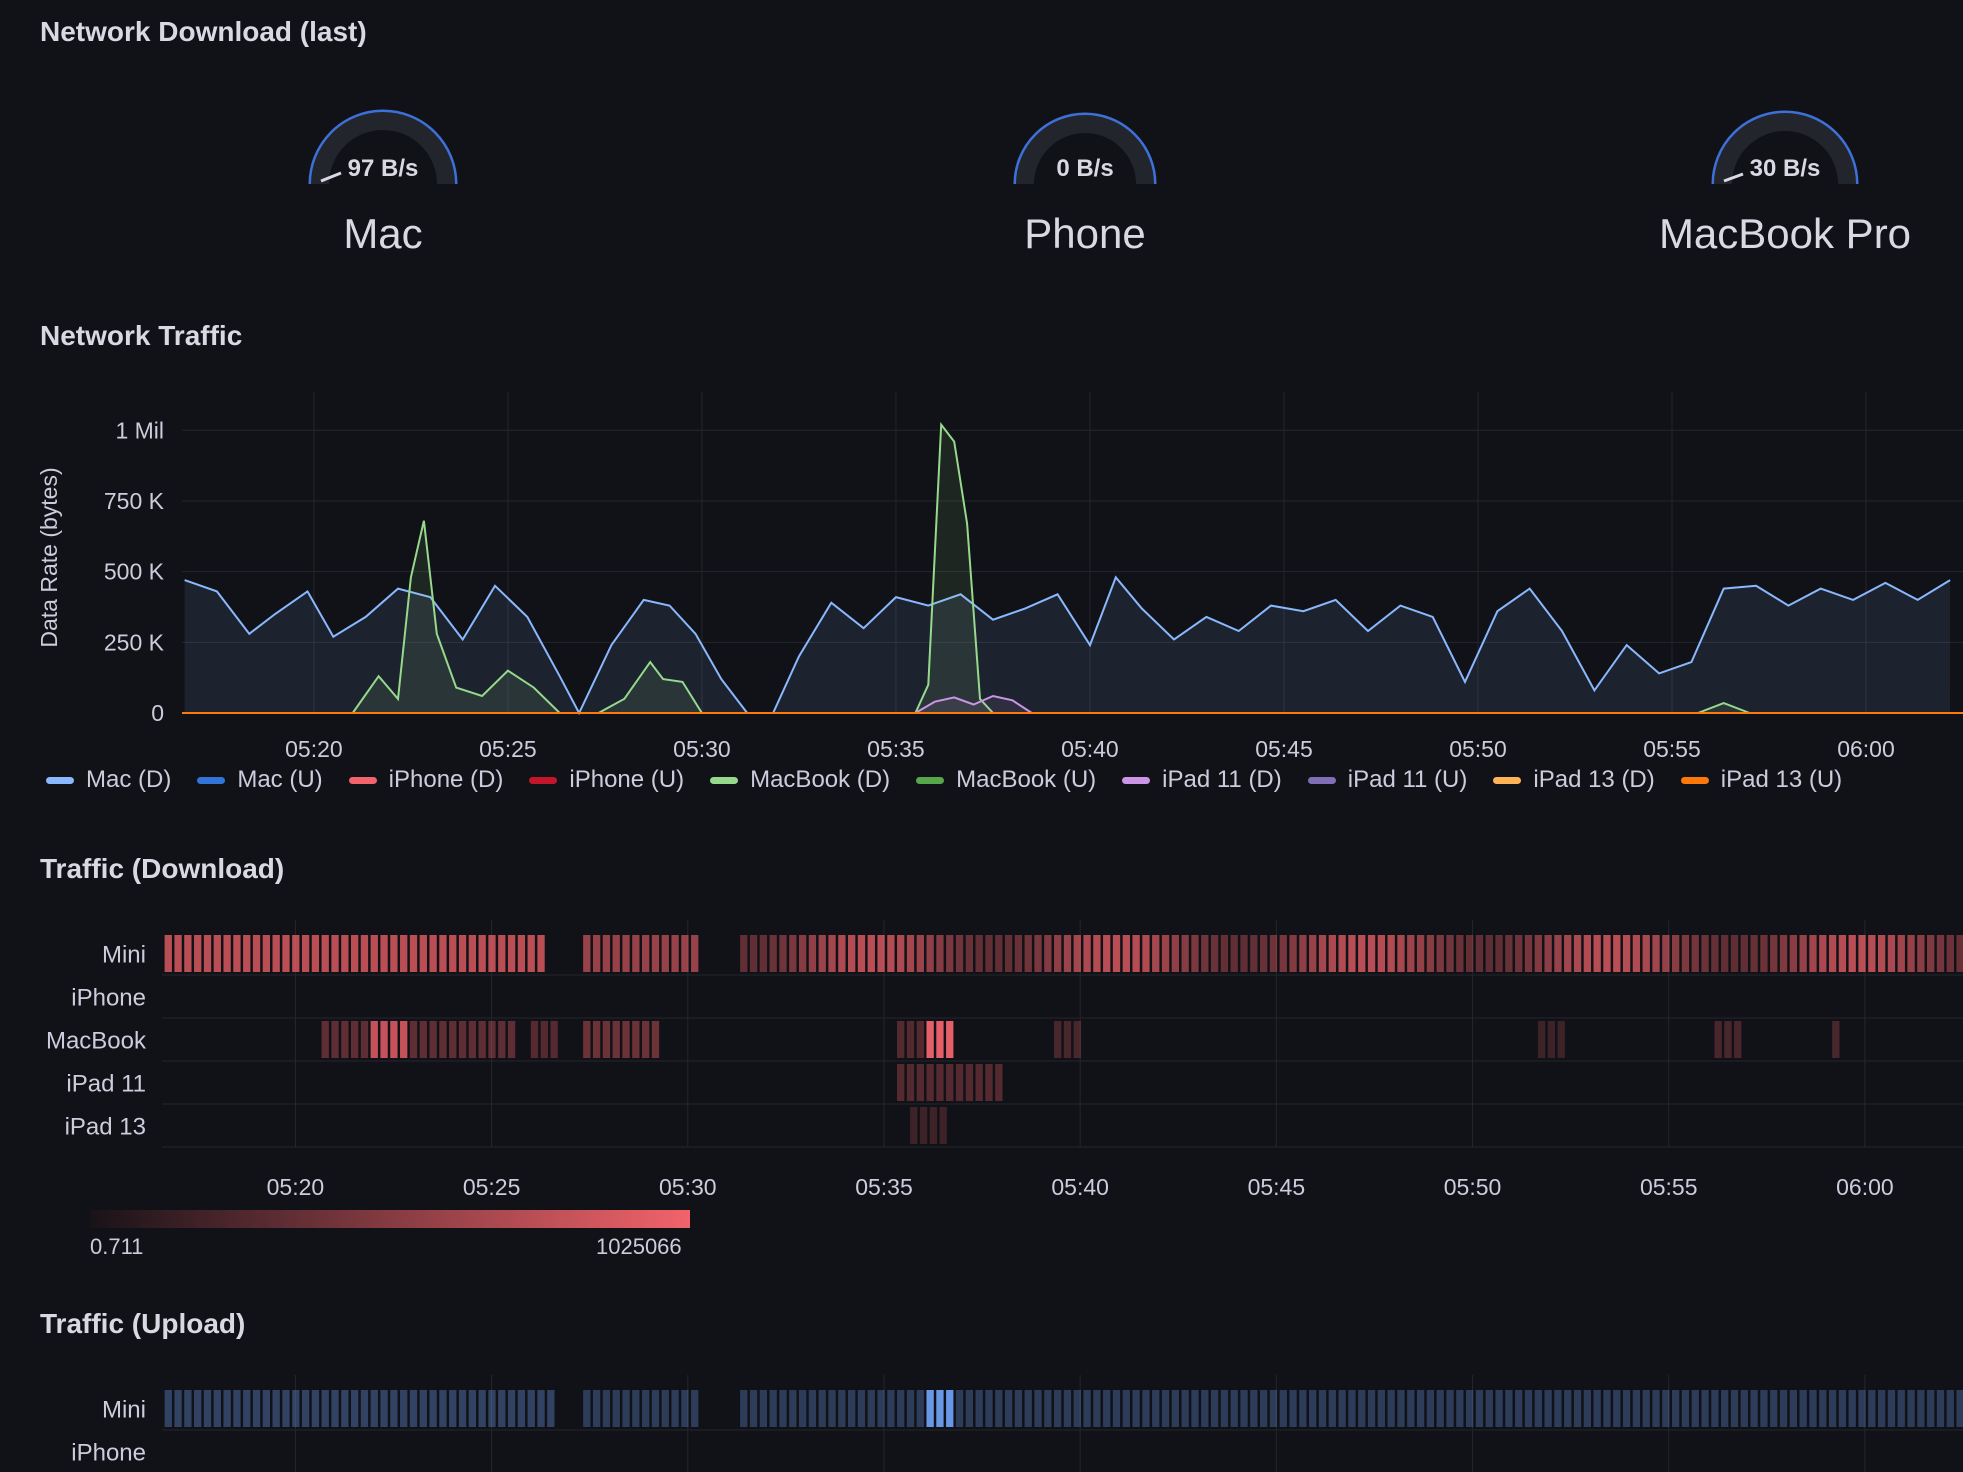 This screenshot has height=1472, width=1963. Describe the element at coordinates (1387, 780) in the screenshot. I see `legend-item: iPad 11 (U)` at that location.